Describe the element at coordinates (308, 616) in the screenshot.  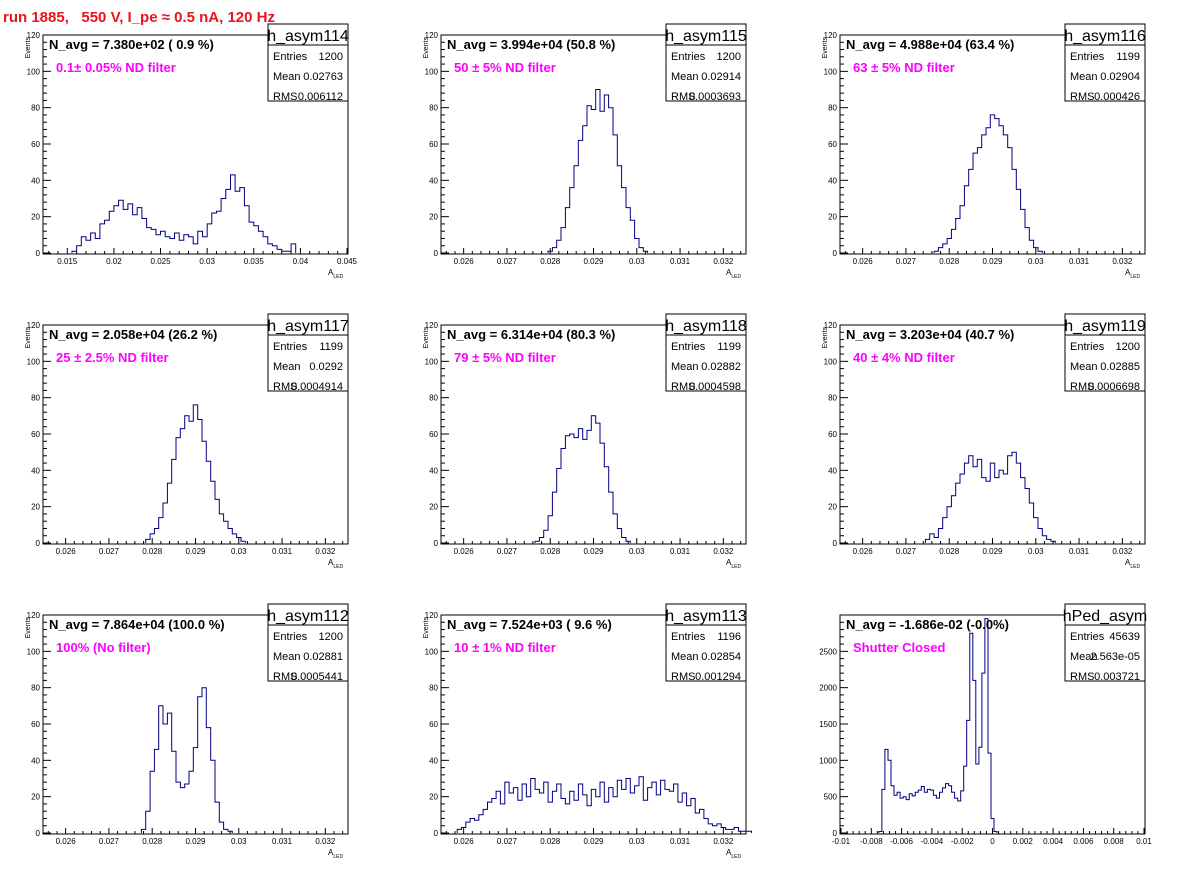
I see `stats-title: h_asym112` at that location.